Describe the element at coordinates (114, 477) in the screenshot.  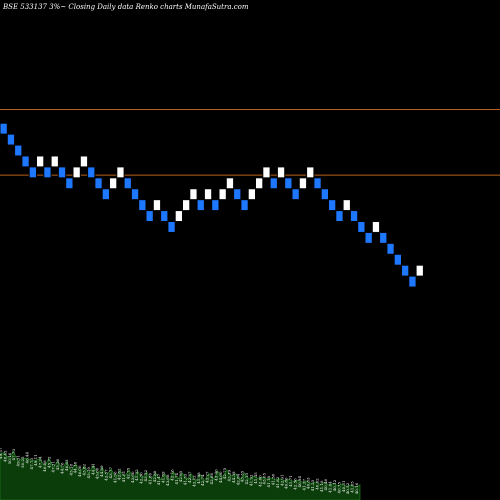
I see `volume-label: 41.96` at that location.